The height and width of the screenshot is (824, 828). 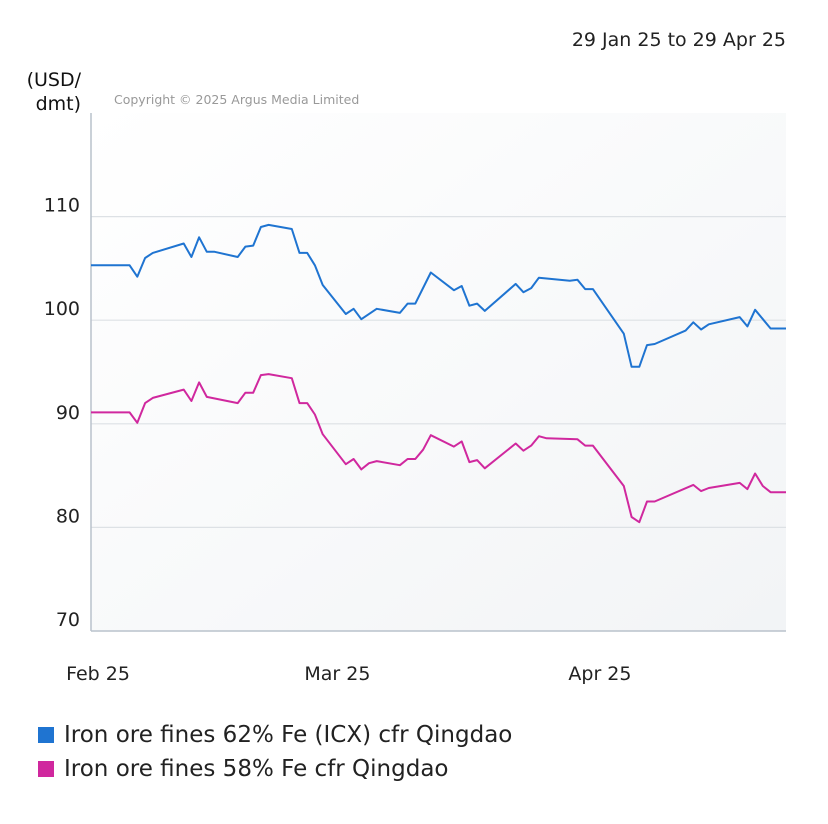 I want to click on legend-label-62-fe: Iron ore fines 62% Fe (ICX) cfr Qingdao, so click(x=288, y=735).